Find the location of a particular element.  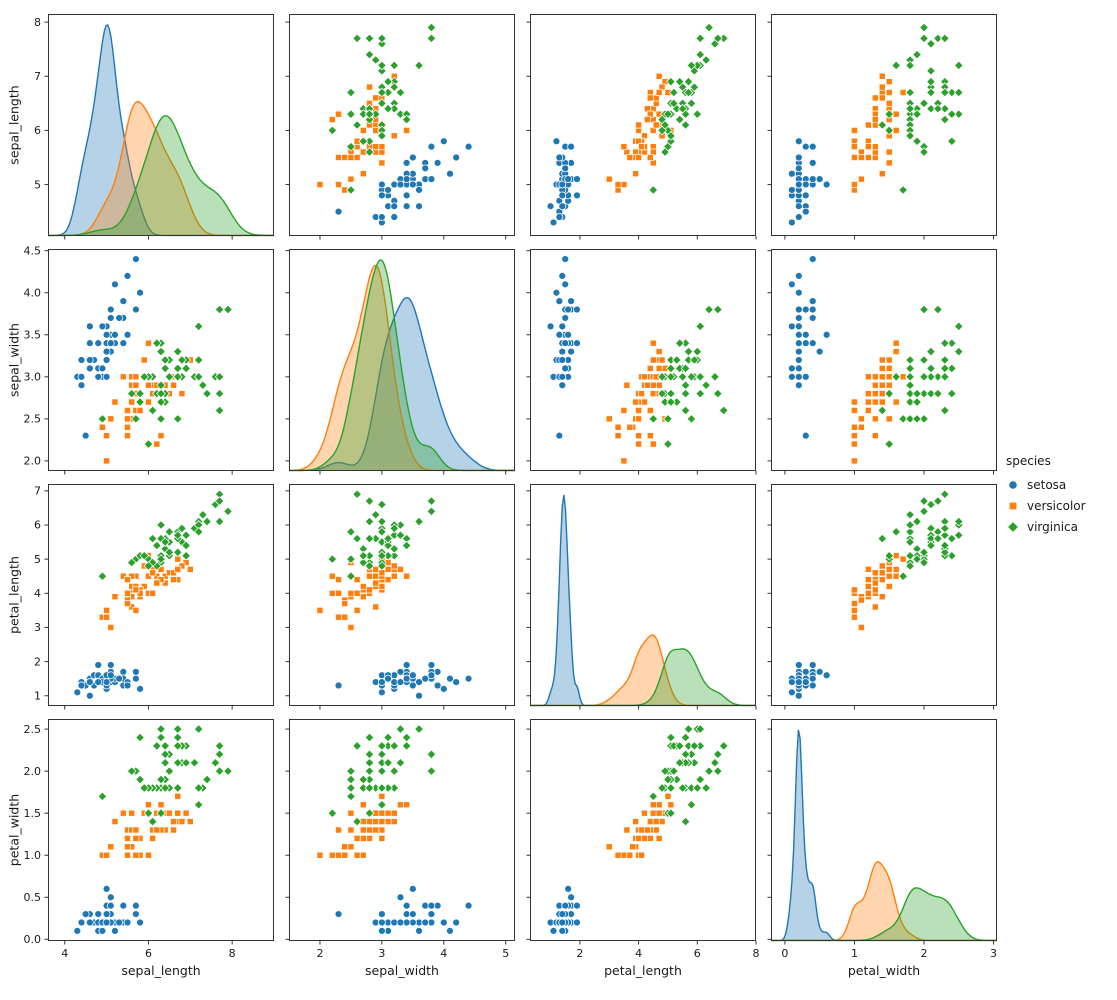

subplot-sepal_width-vs-petal_width is located at coordinates (882, 362).